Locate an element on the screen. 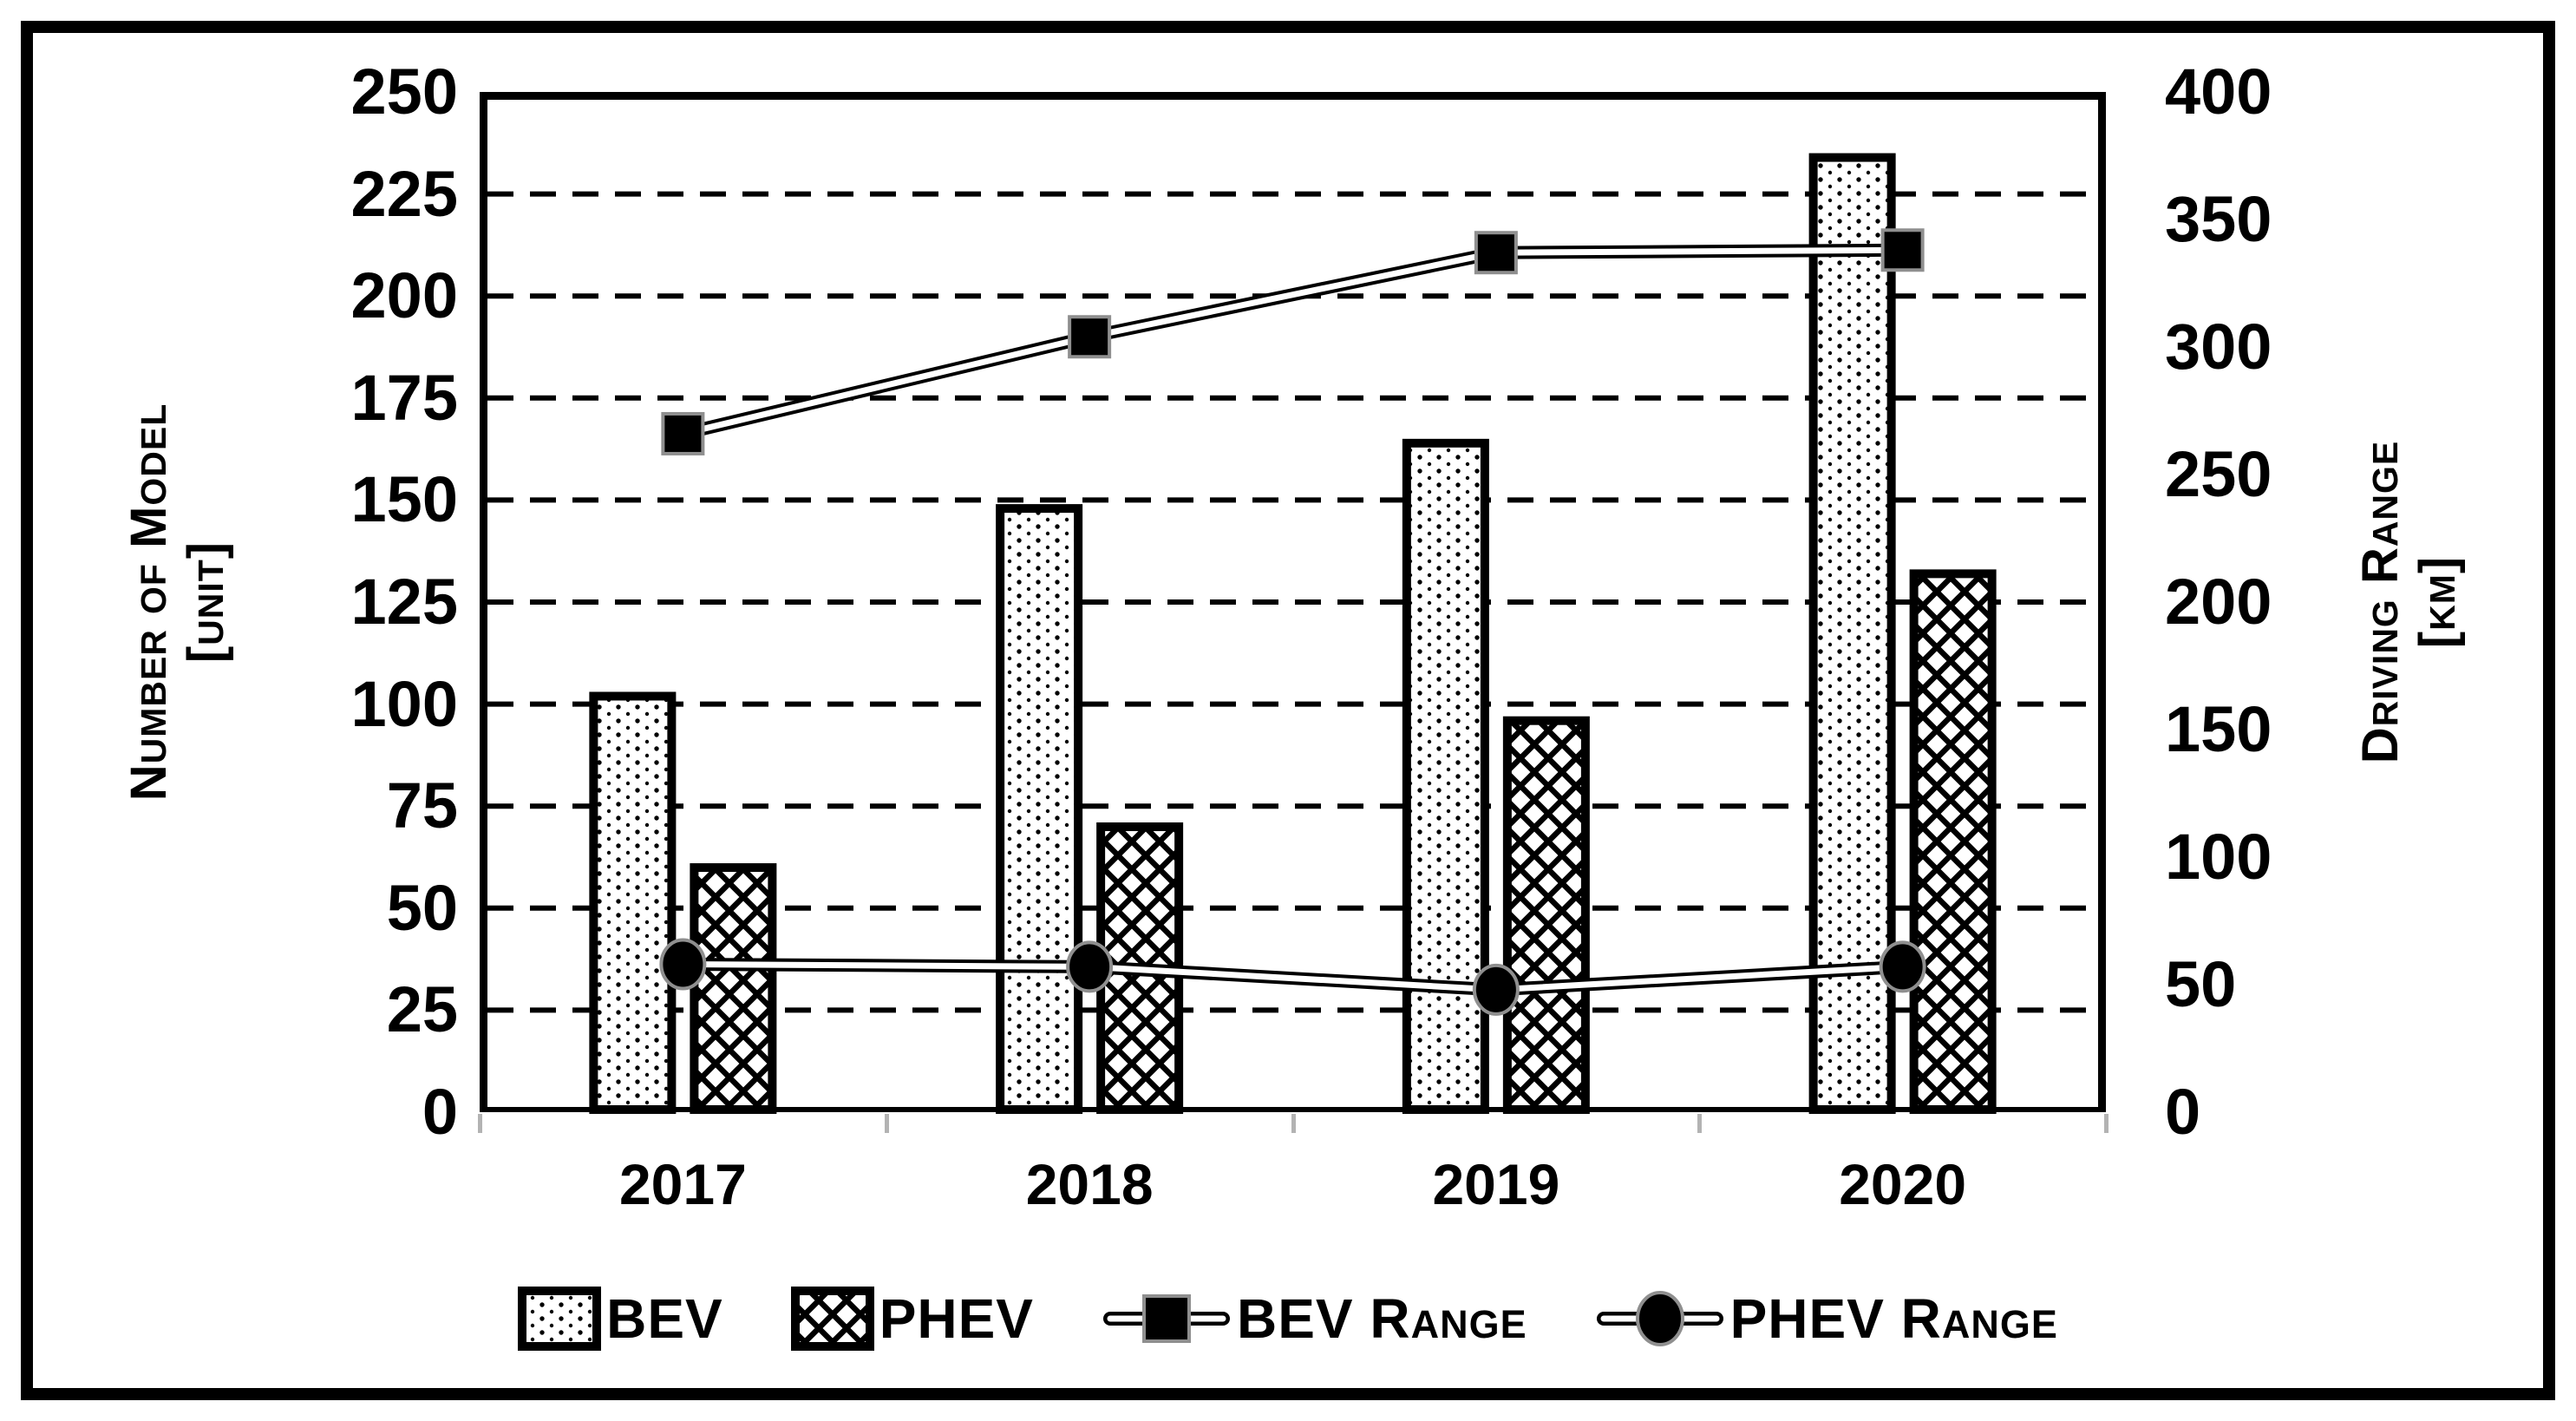 Image resolution: width=2576 pixels, height=1421 pixels. legend-label: PHEV is located at coordinates (956, 1318).